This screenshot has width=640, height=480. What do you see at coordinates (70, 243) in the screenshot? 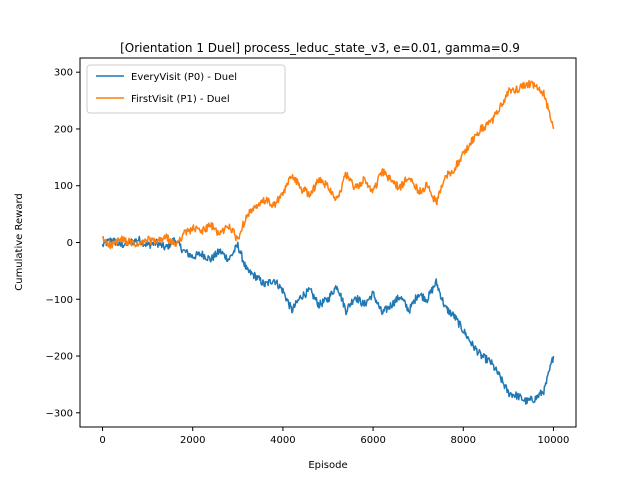
I see `y-tick-label: 0` at bounding box center [70, 243].